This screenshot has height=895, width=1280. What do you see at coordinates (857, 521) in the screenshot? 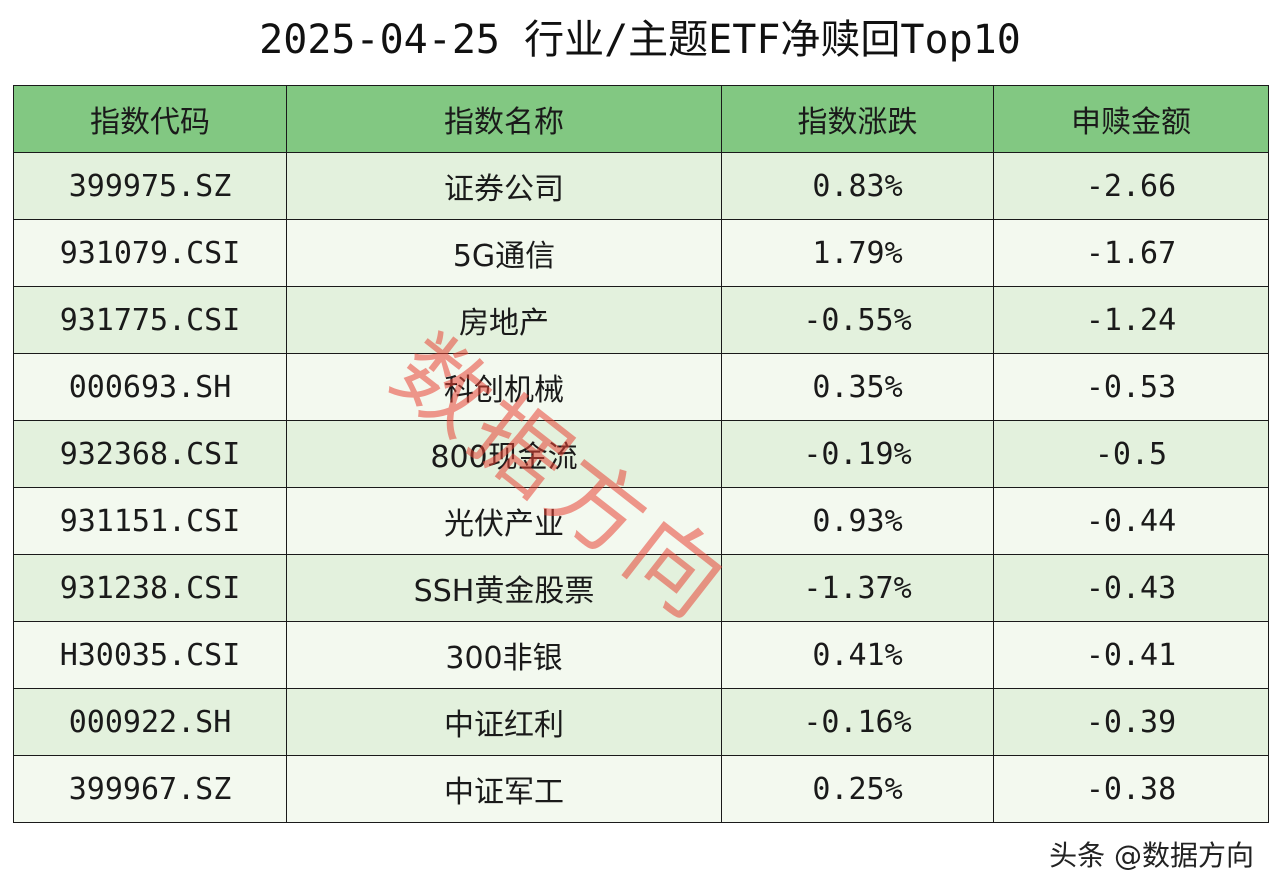
I see `index-change-cell: 0.93%` at bounding box center [857, 521].